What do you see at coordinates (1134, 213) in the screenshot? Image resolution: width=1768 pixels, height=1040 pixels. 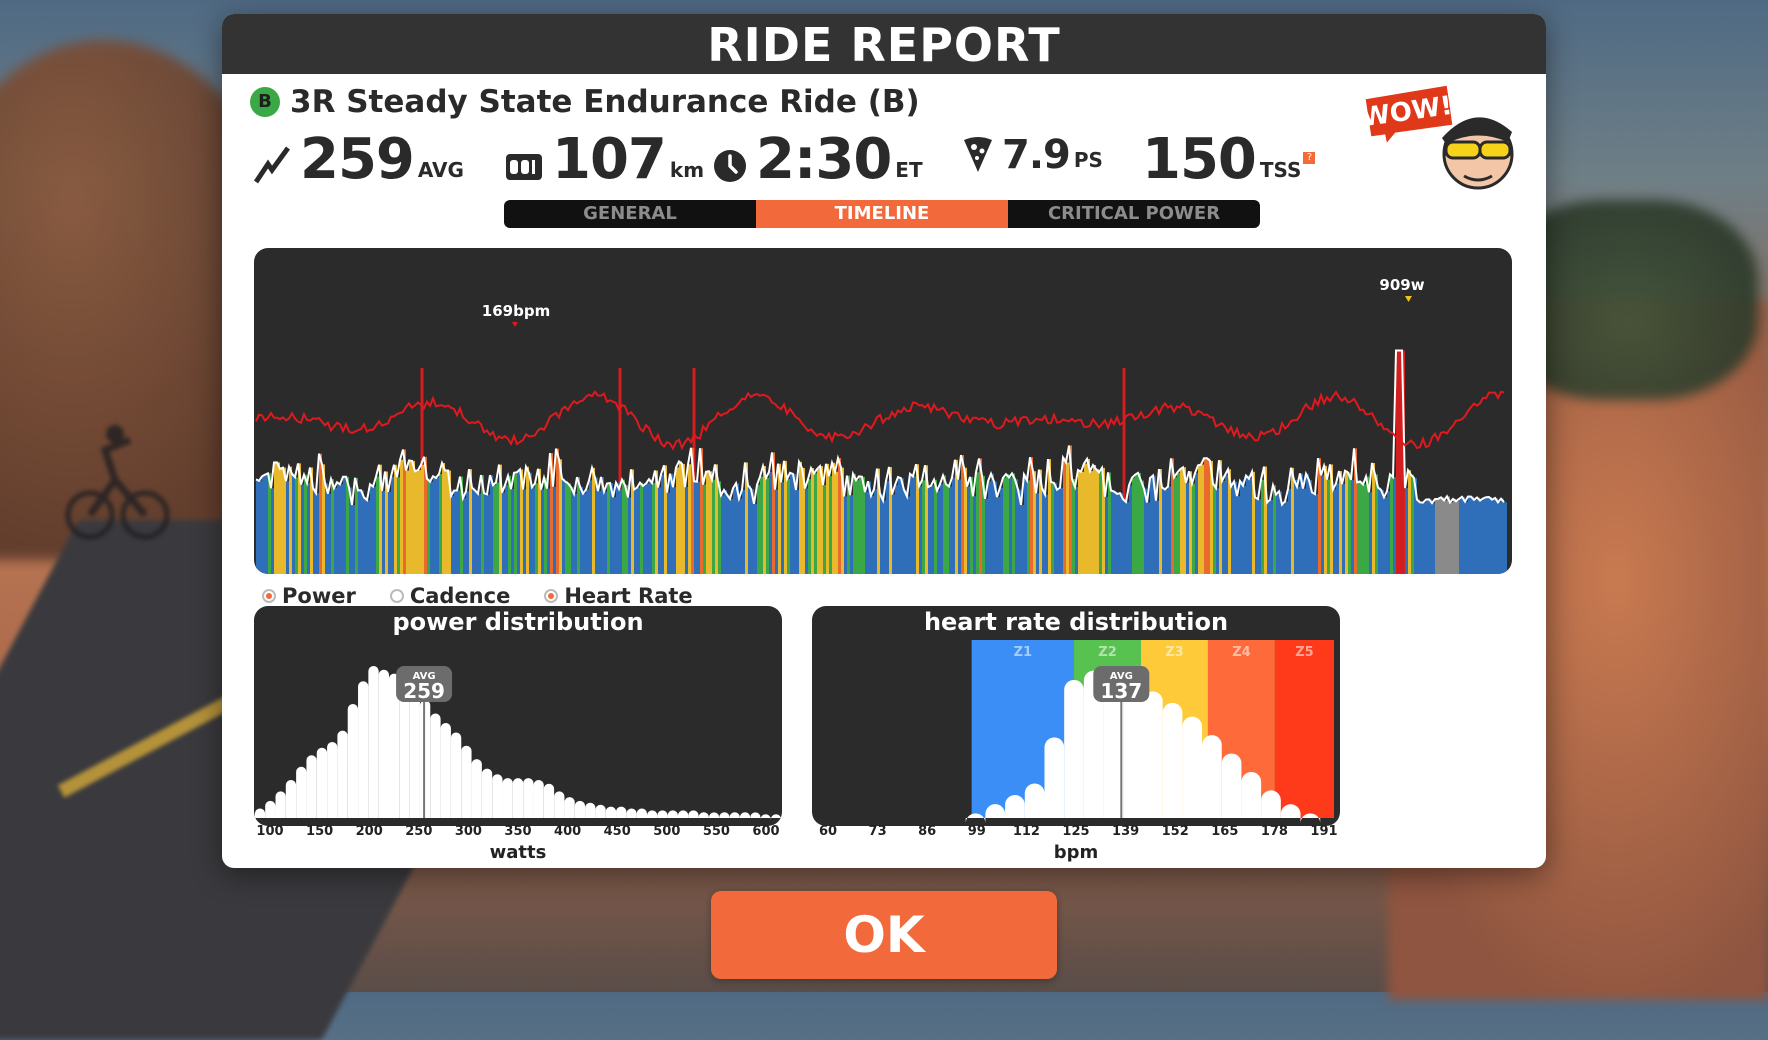 I see `tab-critical-power: CRITICAL POWER` at bounding box center [1134, 213].